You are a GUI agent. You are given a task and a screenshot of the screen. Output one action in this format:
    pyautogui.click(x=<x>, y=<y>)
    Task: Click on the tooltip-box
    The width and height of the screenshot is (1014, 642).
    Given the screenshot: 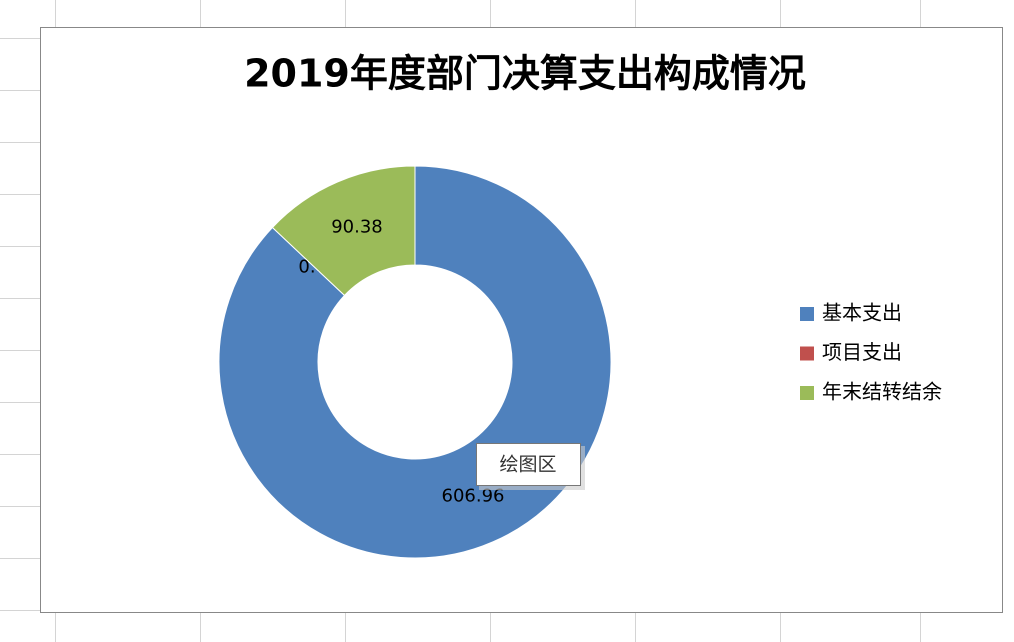 What is the action you would take?
    pyautogui.click(x=528, y=464)
    